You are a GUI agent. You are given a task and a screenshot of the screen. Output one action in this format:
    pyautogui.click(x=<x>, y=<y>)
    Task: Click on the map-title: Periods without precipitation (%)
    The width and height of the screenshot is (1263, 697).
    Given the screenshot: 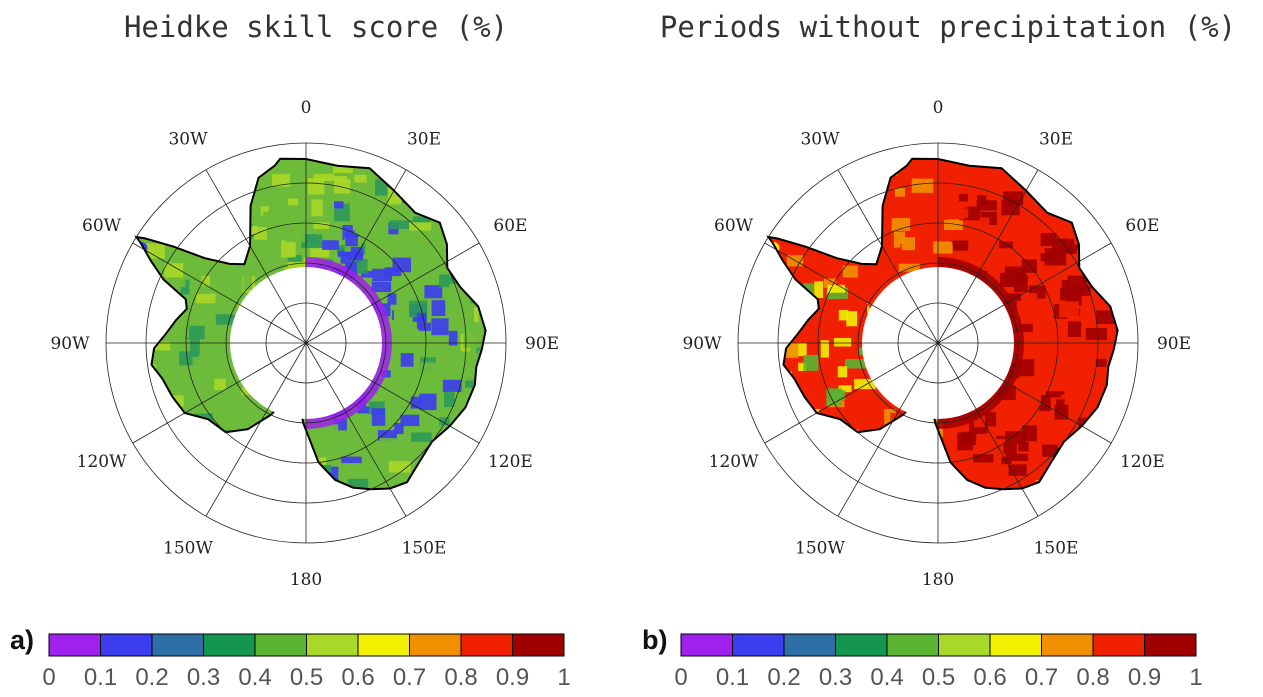 What is the action you would take?
    pyautogui.click(x=948, y=27)
    